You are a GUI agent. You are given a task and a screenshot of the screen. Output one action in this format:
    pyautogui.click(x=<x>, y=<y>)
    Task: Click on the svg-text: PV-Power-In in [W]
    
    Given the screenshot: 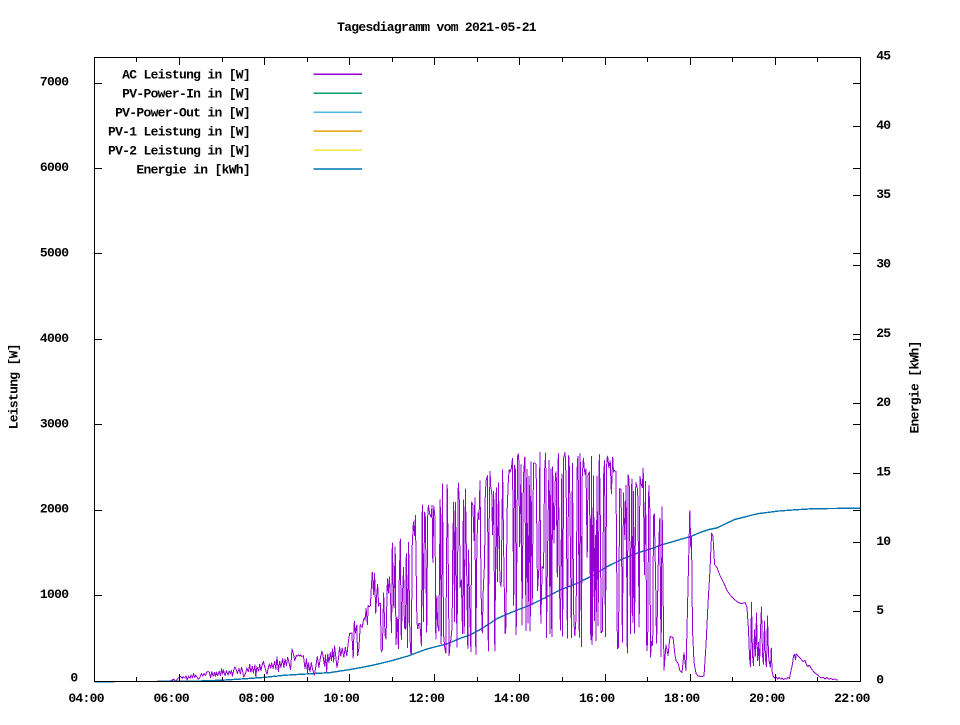 What is the action you would take?
    pyautogui.click(x=186, y=94)
    